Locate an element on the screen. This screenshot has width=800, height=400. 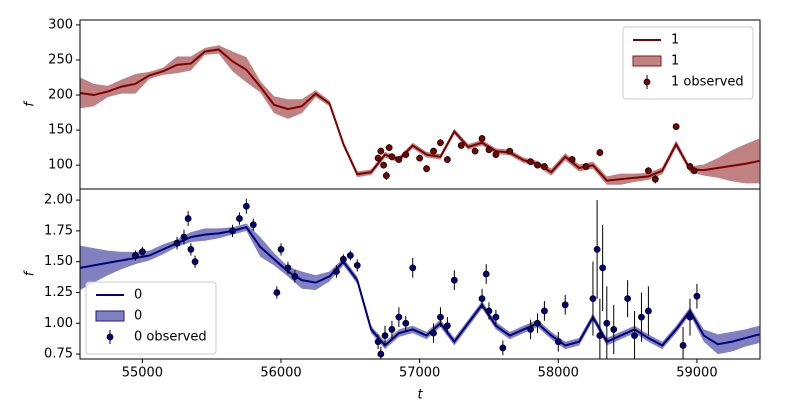
y-tick-label: 100 is located at coordinates (60, 165).